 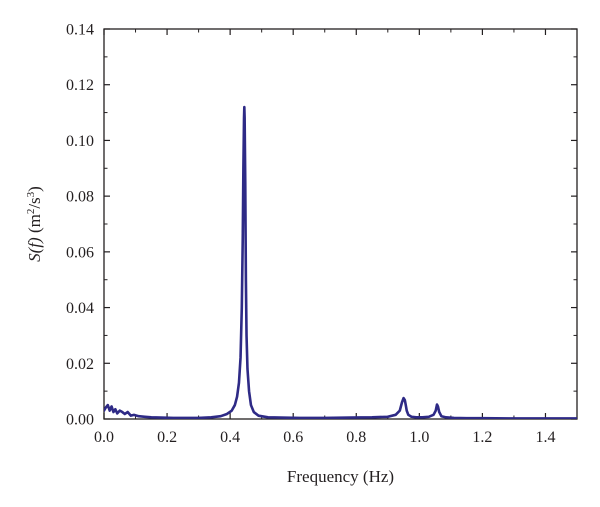 I want to click on y-tick-label: 0.12, so click(x=80, y=85).